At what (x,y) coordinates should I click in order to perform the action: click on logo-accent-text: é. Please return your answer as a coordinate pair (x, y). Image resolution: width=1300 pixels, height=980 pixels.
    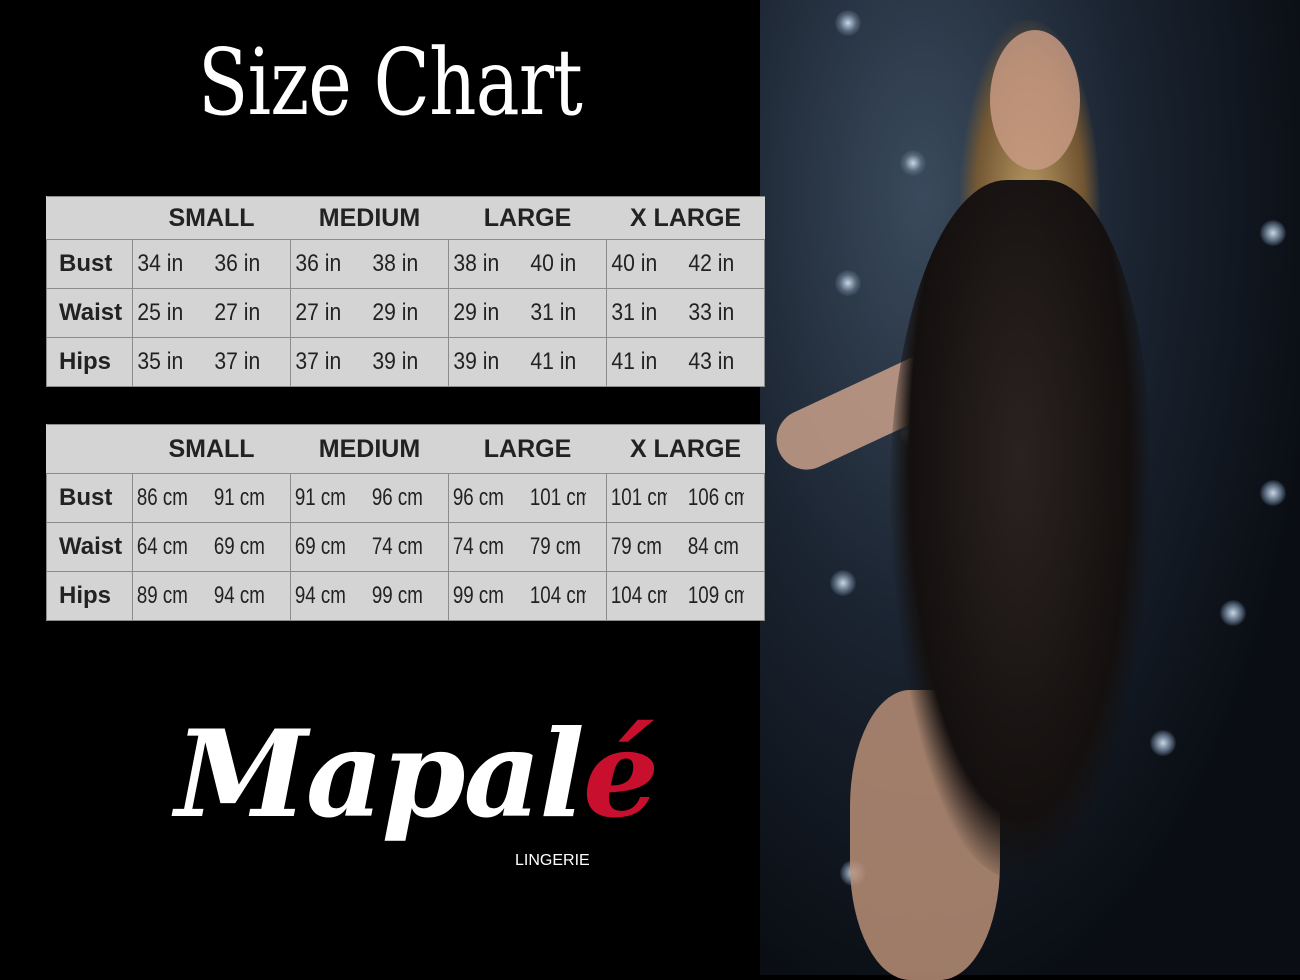
    Looking at the image, I should click on (620, 774).